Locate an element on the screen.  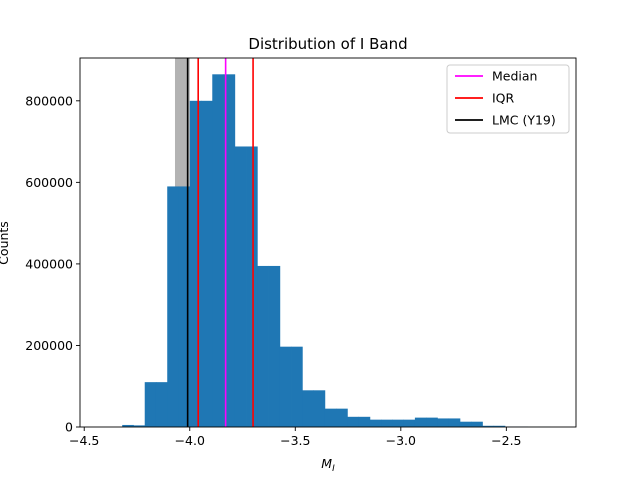
x-tick-label: −4.5 is located at coordinates (84, 440).